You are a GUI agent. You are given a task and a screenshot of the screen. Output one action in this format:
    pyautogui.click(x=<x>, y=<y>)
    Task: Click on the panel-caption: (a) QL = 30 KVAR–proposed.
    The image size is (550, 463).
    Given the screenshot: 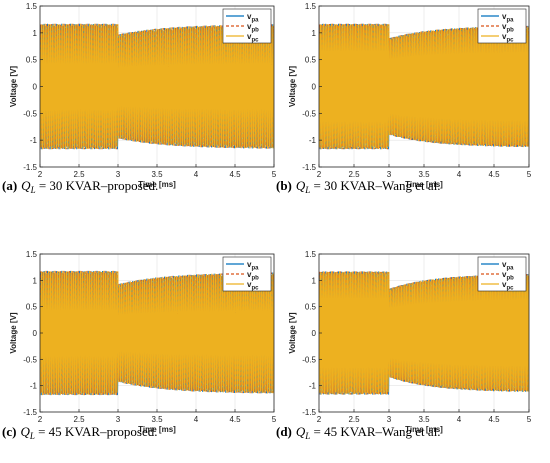 What is the action you would take?
    pyautogui.click(x=80, y=186)
    